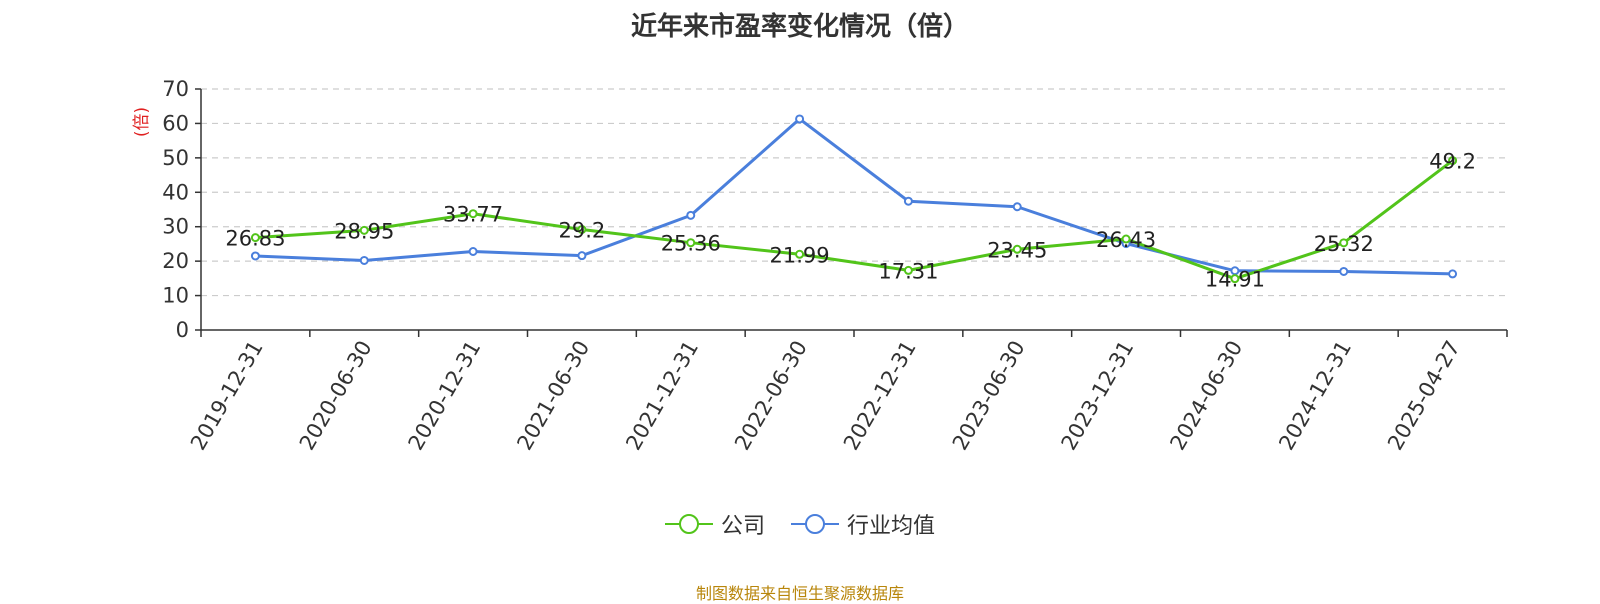 This screenshot has width=1600, height=604. I want to click on data-label: 28.95, so click(364, 231).